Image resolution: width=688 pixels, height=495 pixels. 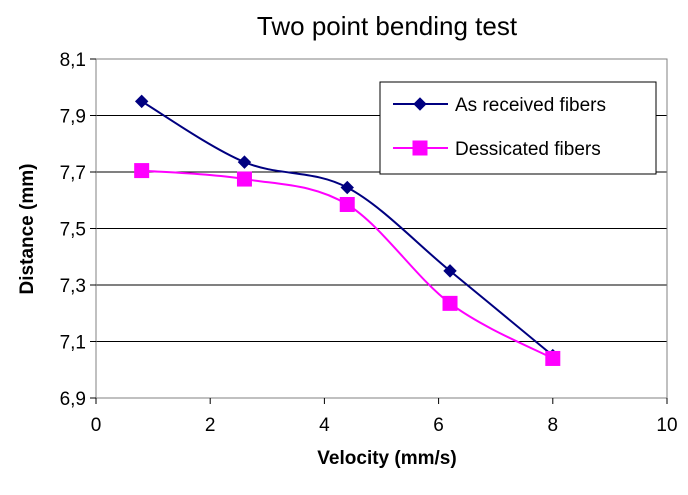 What do you see at coordinates (210, 425) in the screenshot?
I see `x-tick-label: 2` at bounding box center [210, 425].